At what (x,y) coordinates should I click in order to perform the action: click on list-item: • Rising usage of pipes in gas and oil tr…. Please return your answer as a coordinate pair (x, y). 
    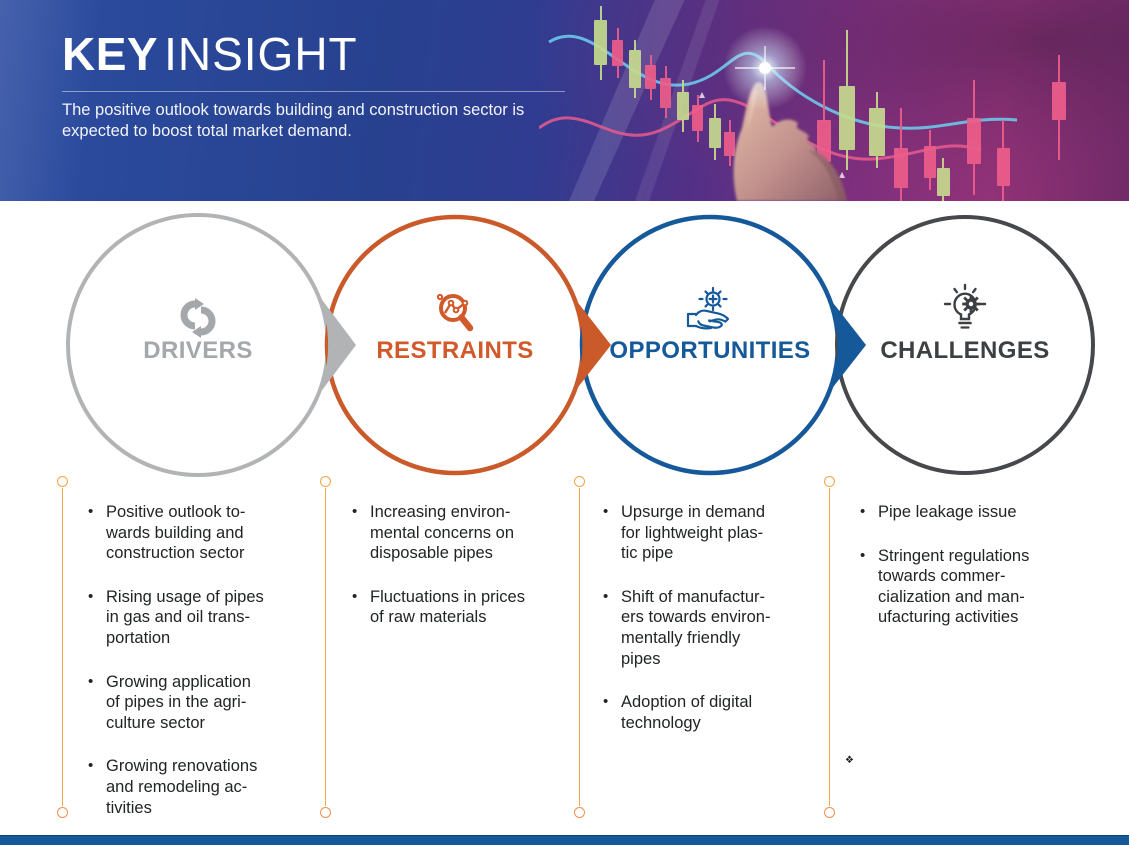
    Looking at the image, I should click on (200, 618).